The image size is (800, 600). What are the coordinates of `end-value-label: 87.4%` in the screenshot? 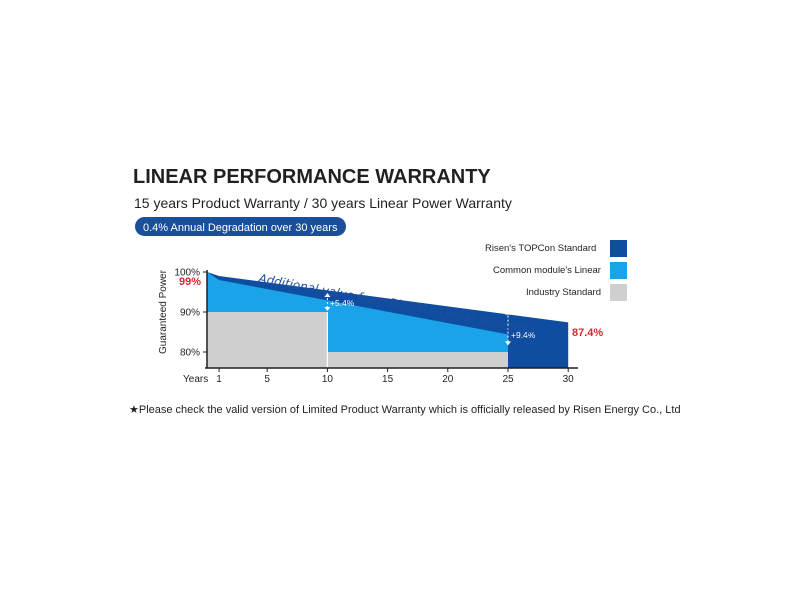 It's located at (587, 333).